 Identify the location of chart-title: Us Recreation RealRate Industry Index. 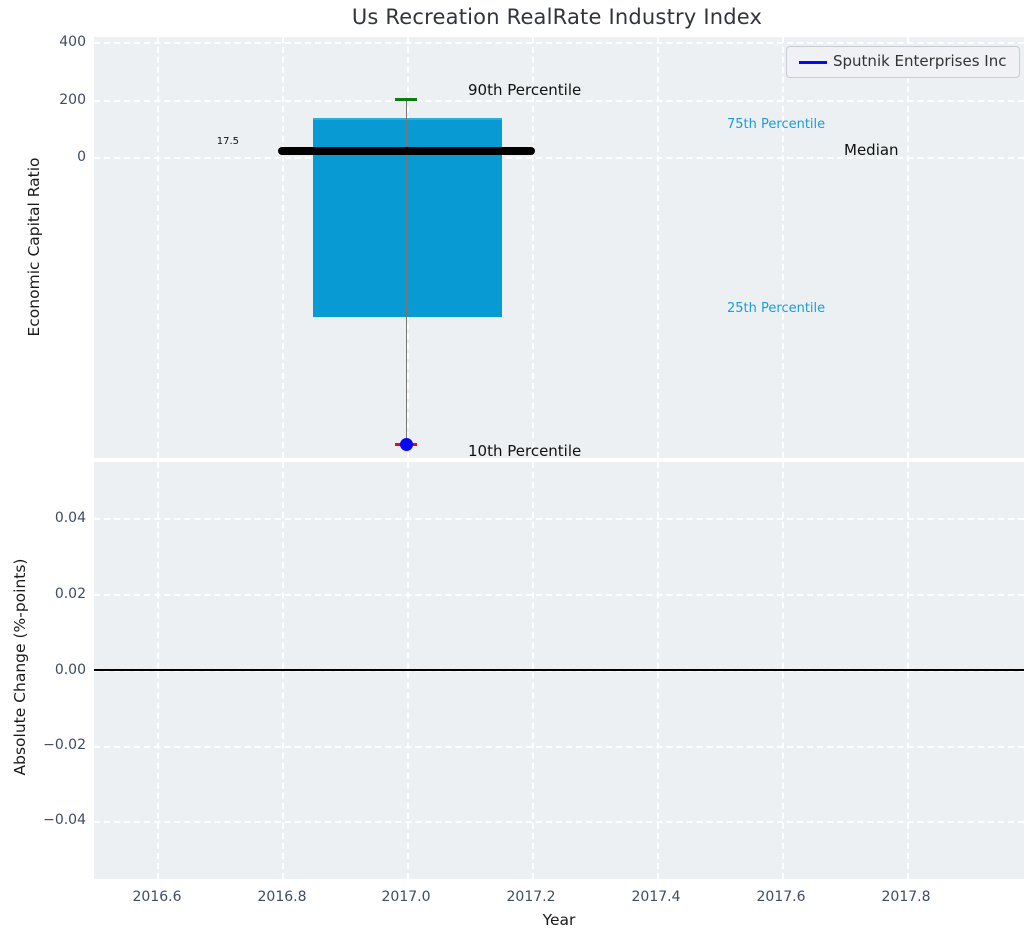
(557, 17).